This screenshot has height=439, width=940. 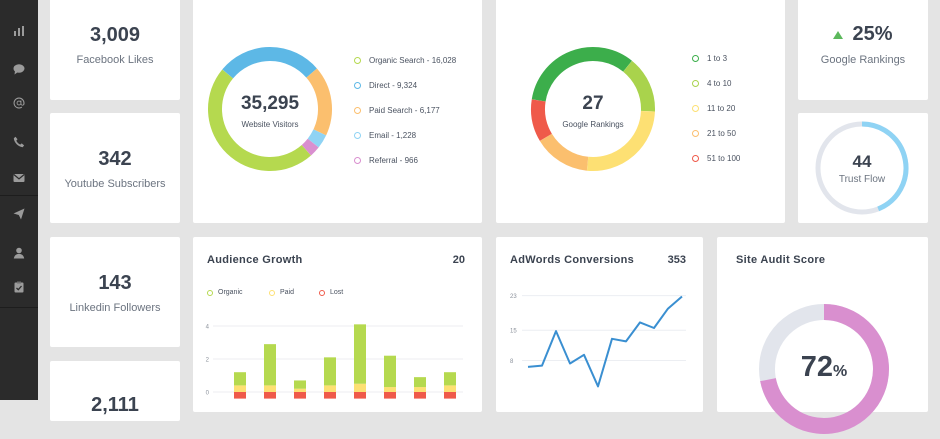 I want to click on sidebar-item-send, so click(x=19, y=214).